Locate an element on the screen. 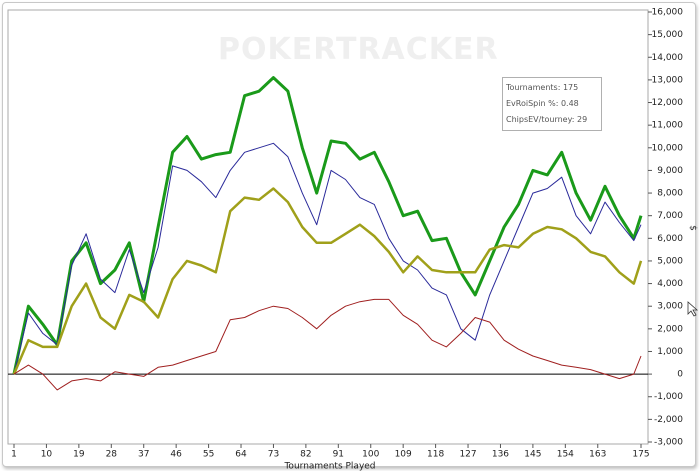  x-tick-label: 73 is located at coordinates (273, 455).